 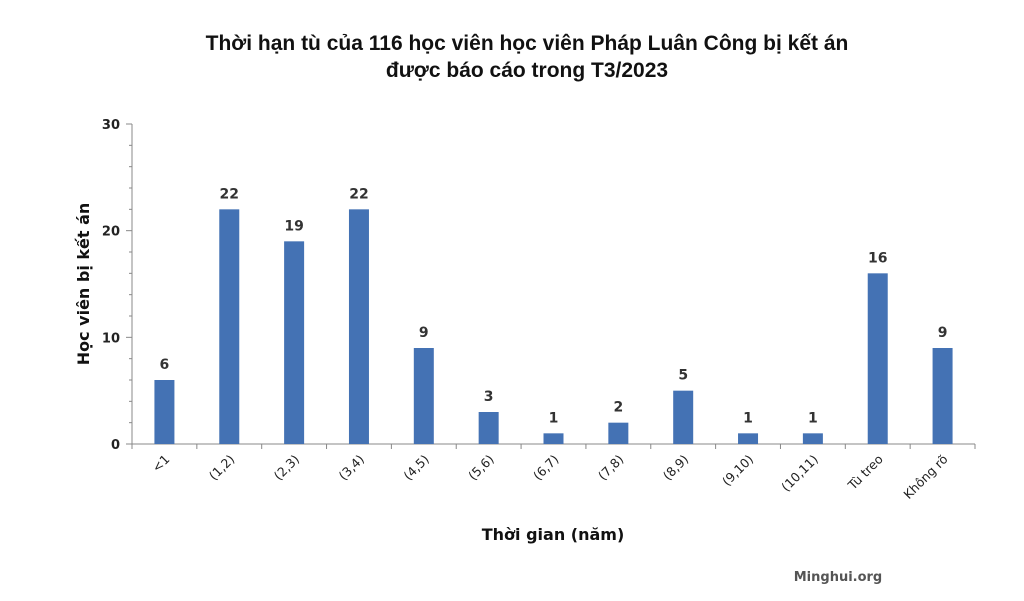 What do you see at coordinates (481, 468) in the screenshot?
I see `category-label: (5,6)` at bounding box center [481, 468].